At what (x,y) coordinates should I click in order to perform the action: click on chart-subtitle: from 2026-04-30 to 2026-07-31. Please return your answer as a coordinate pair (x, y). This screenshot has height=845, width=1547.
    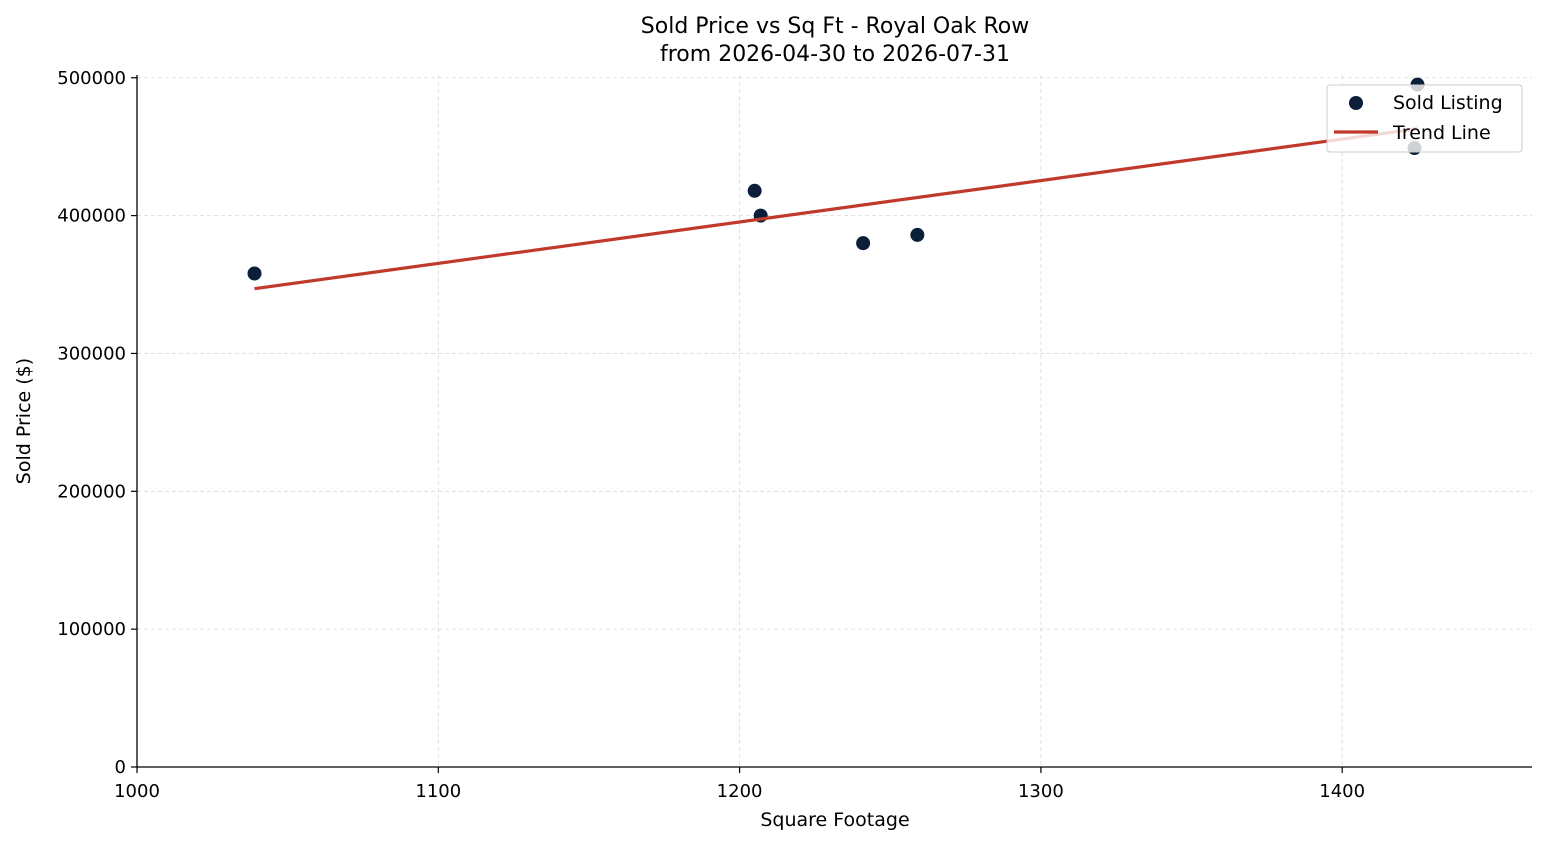
    Looking at the image, I should click on (835, 54).